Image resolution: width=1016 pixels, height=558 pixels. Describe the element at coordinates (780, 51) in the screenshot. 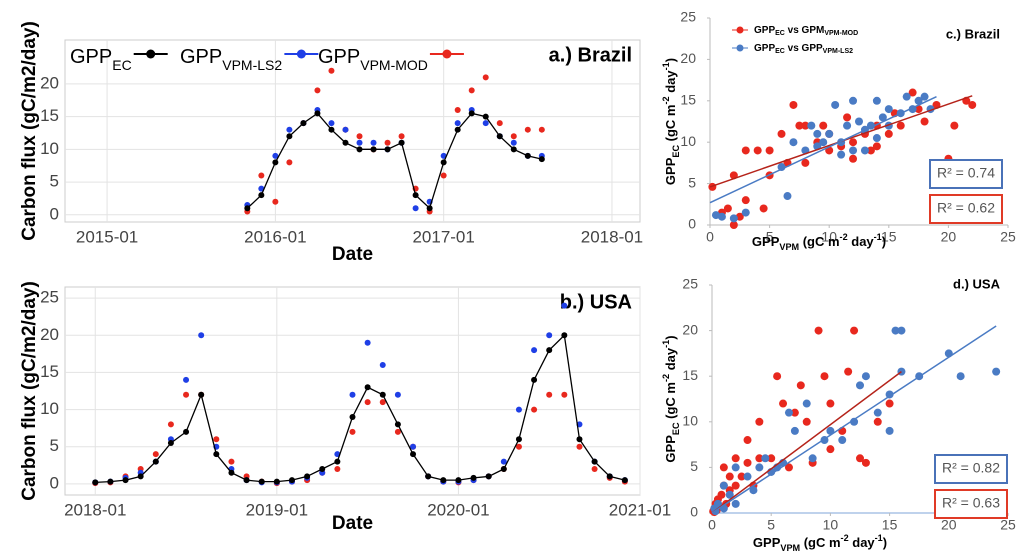

I see `text-part: EC` at that location.